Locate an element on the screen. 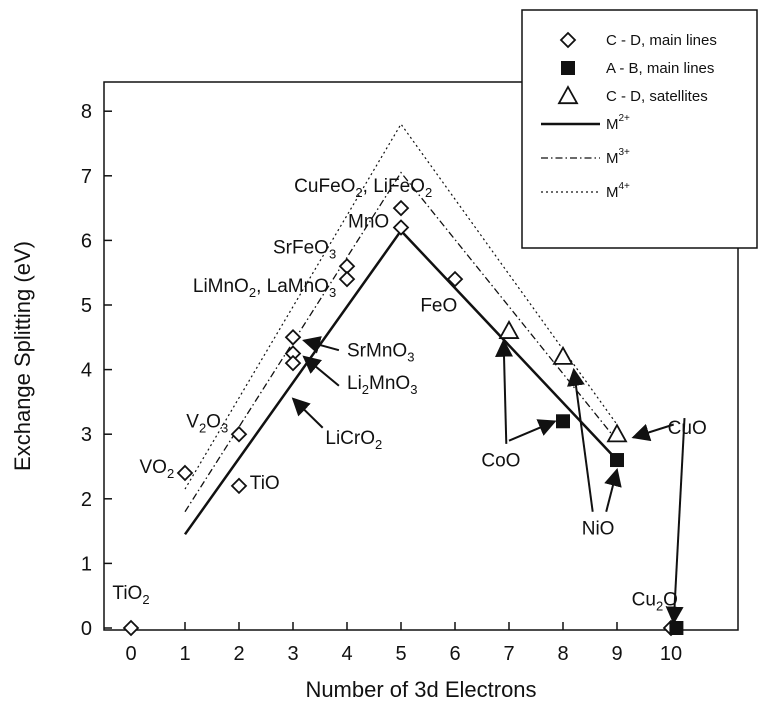  legend-box is located at coordinates (639, 129).